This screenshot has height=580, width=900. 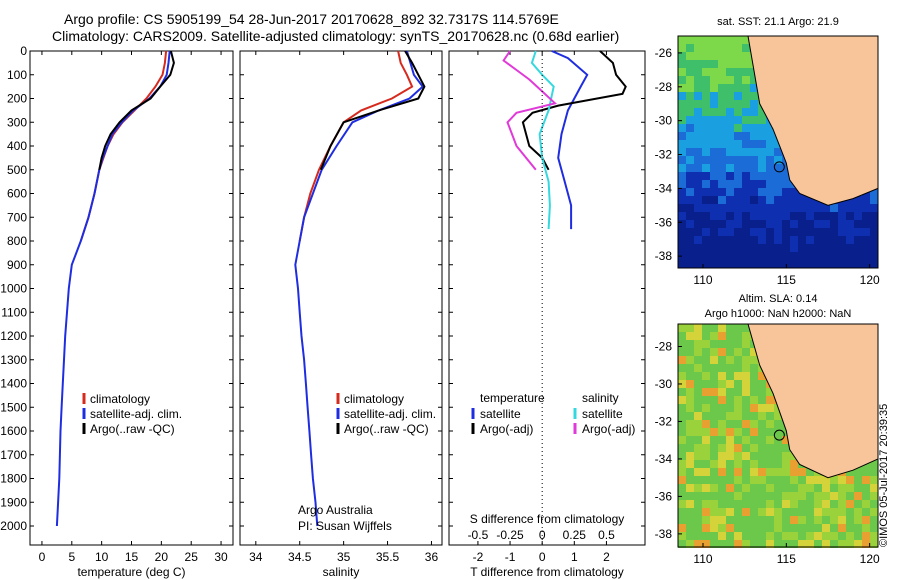 I want to click on sla-map-subtitle: Argo h1000: NaN h2000: NaN, so click(x=778, y=314).